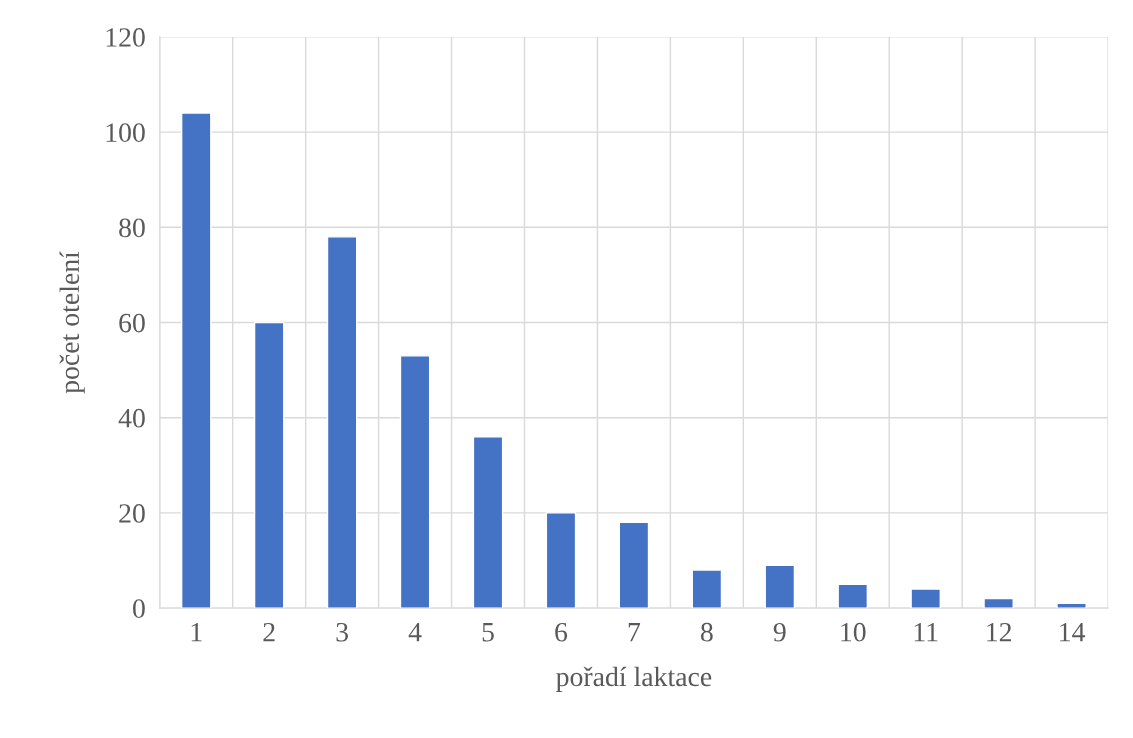  I want to click on y-tick-label: 120, so click(125, 37).